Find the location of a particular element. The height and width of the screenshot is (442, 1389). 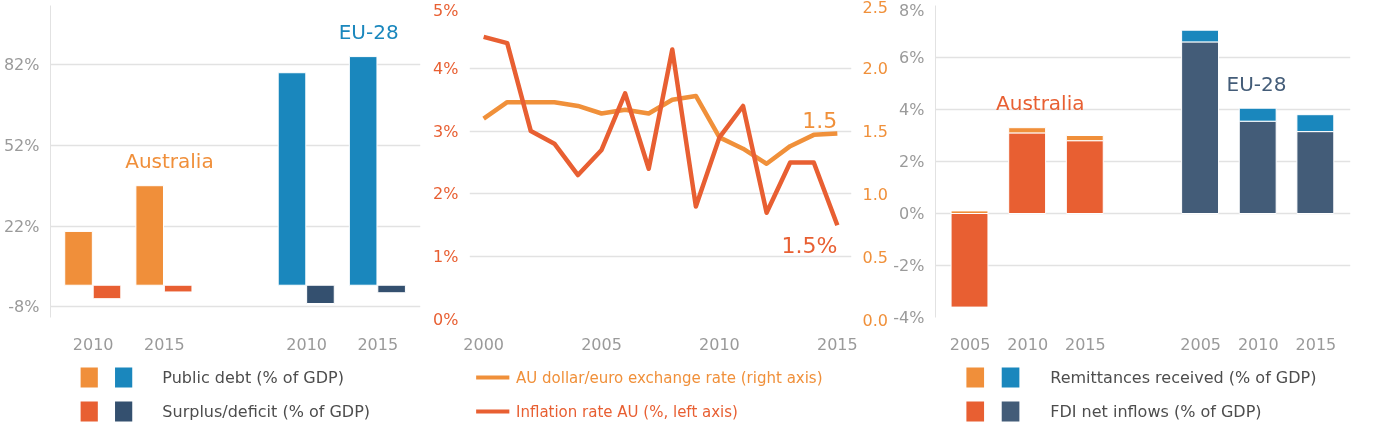

y2-tick-label: 1.0 is located at coordinates (875, 194).